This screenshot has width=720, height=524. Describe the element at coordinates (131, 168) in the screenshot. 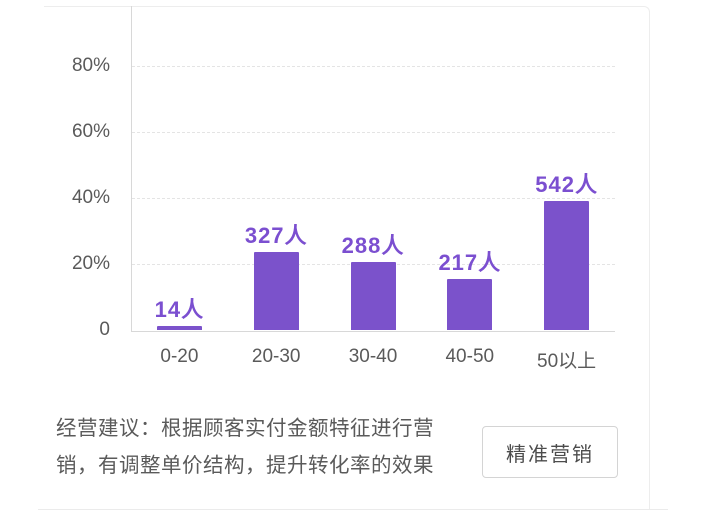

I see `y-axis-line` at that location.